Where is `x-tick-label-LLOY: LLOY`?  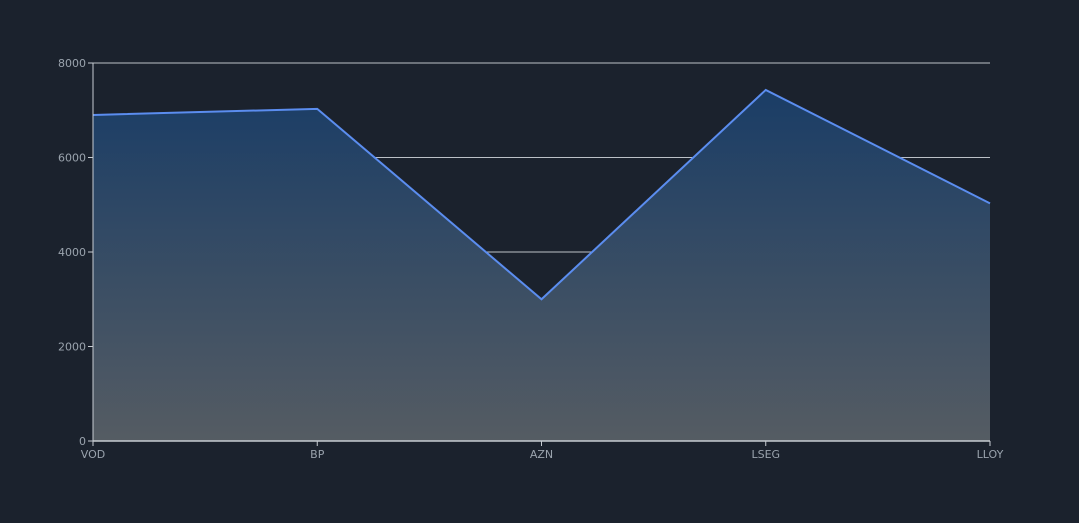
x-tick-label-LLOY: LLOY is located at coordinates (990, 454).